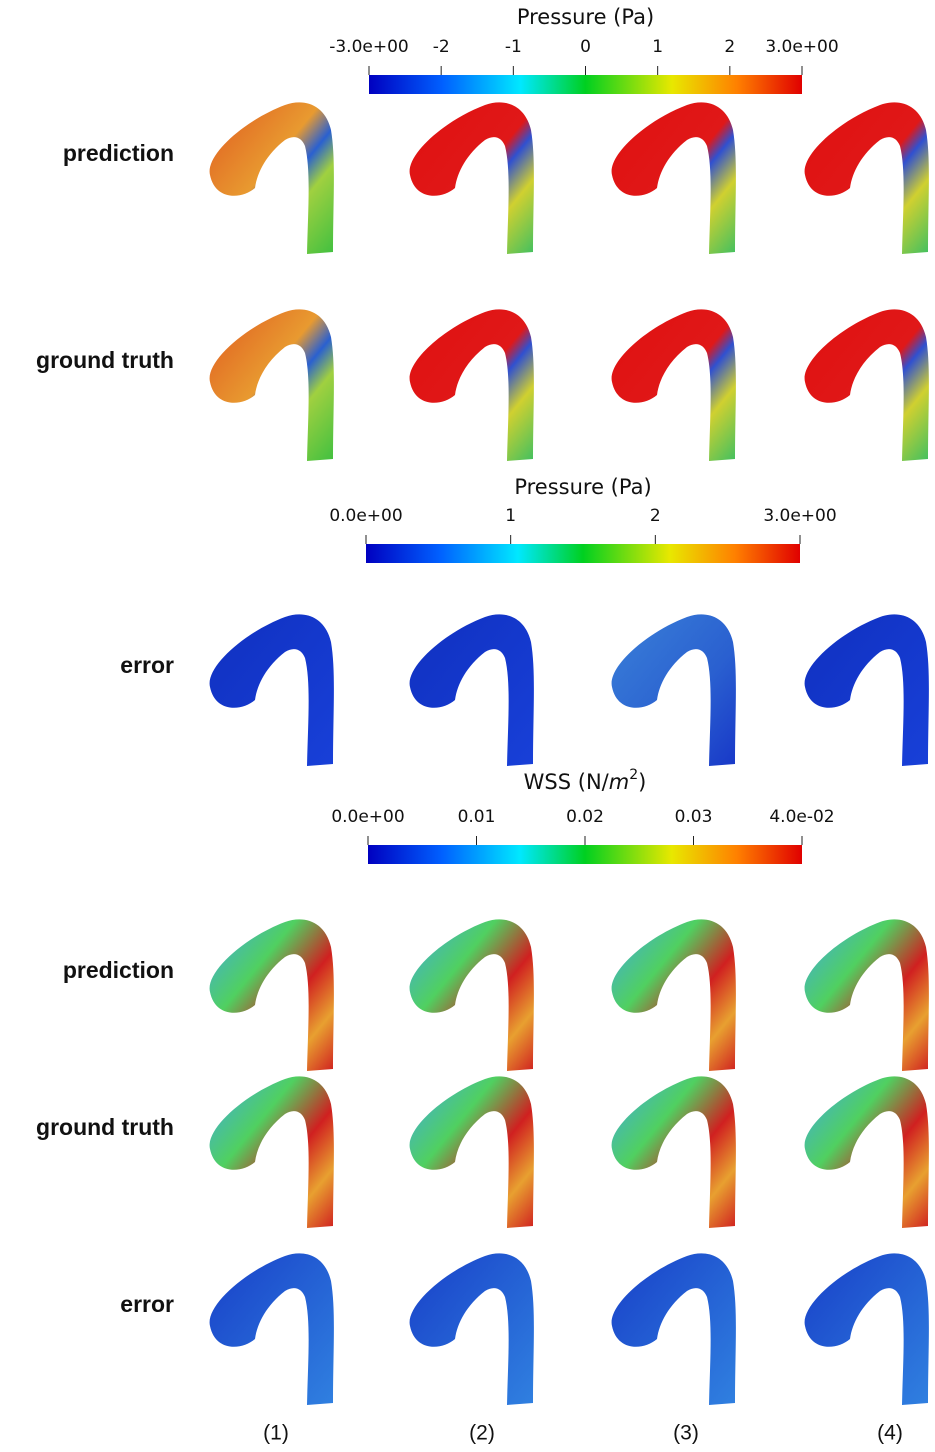  I want to click on title-part: m, so click(619, 782).